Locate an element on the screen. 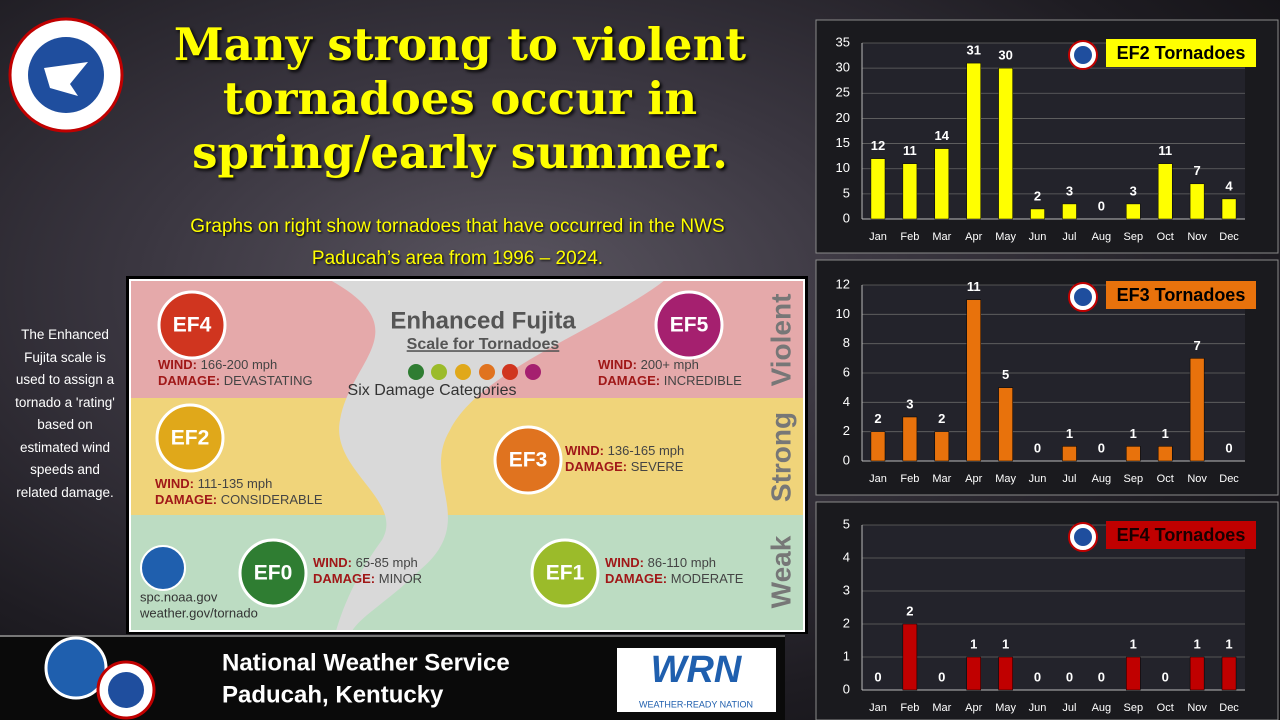  ef-line: WIND: 200+ mph is located at coordinates (648, 364).